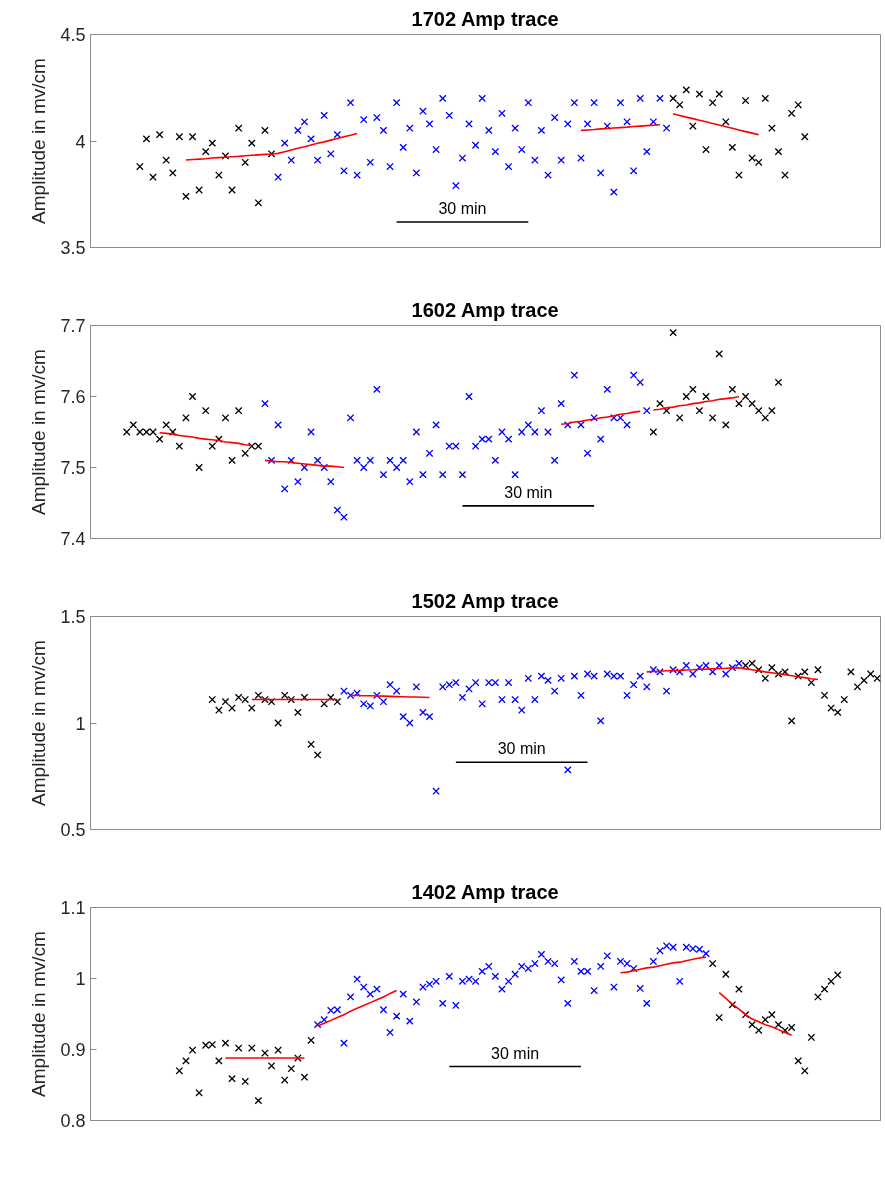 This screenshot has width=885, height=1178. Describe the element at coordinates (73, 1121) in the screenshot. I see `y-tick-label: 0.8` at that location.